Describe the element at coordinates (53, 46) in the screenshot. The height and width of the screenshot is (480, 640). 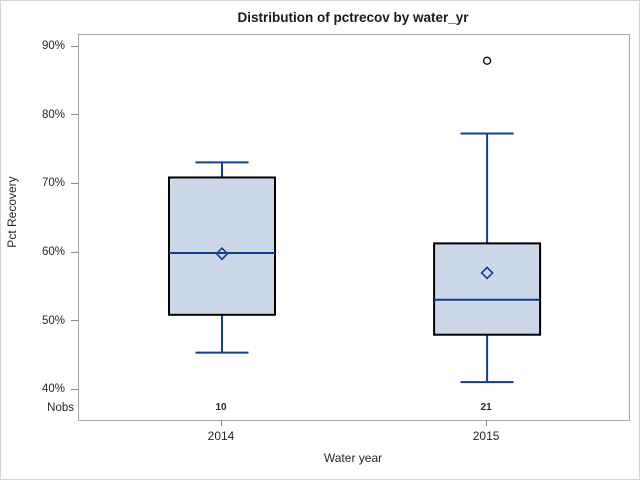
I see `y-tick-label: 90%` at that location.